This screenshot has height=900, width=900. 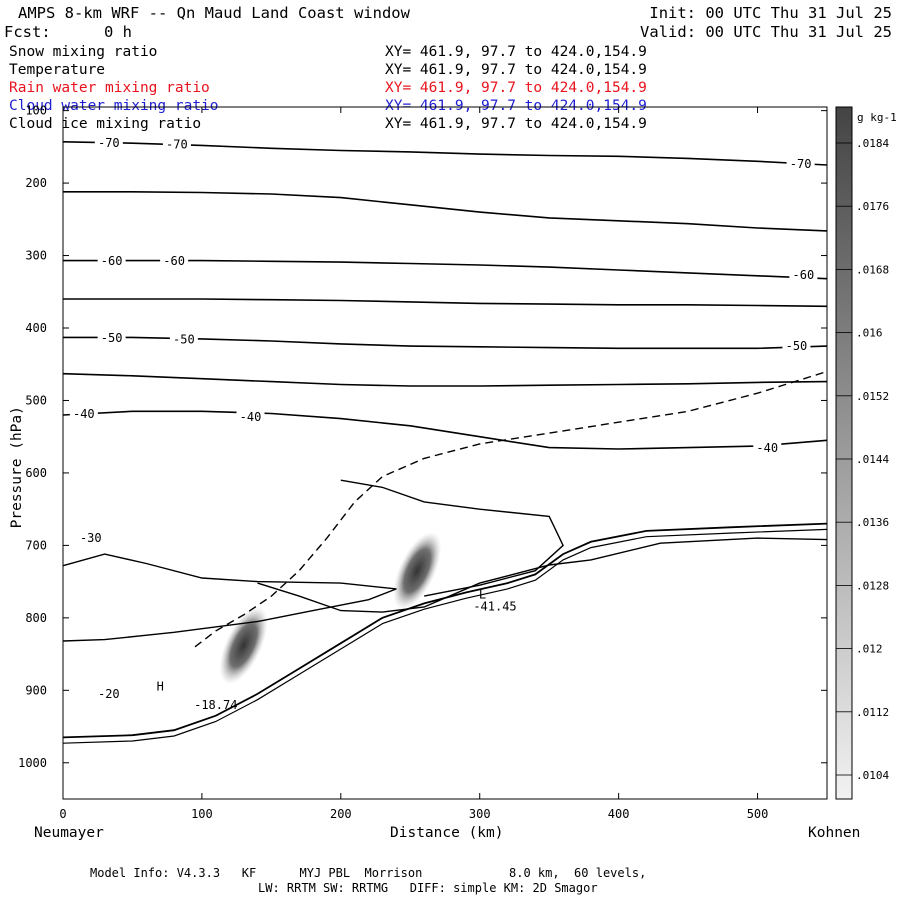 What do you see at coordinates (36, 690) in the screenshot?
I see `y-tick-label: 900` at bounding box center [36, 690].